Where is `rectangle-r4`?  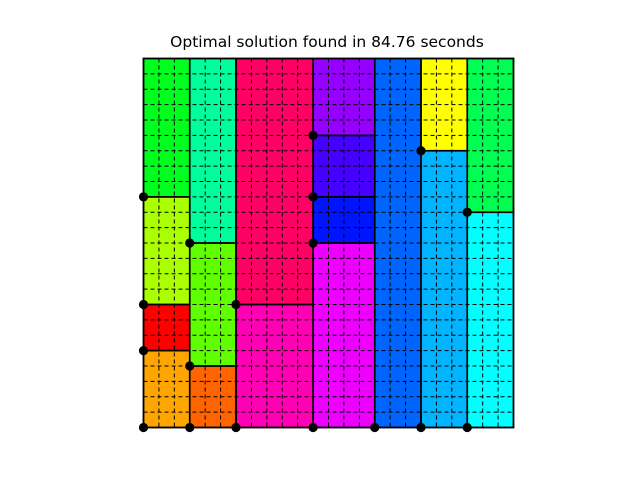 rectangle-r4 is located at coordinates (166, 389).